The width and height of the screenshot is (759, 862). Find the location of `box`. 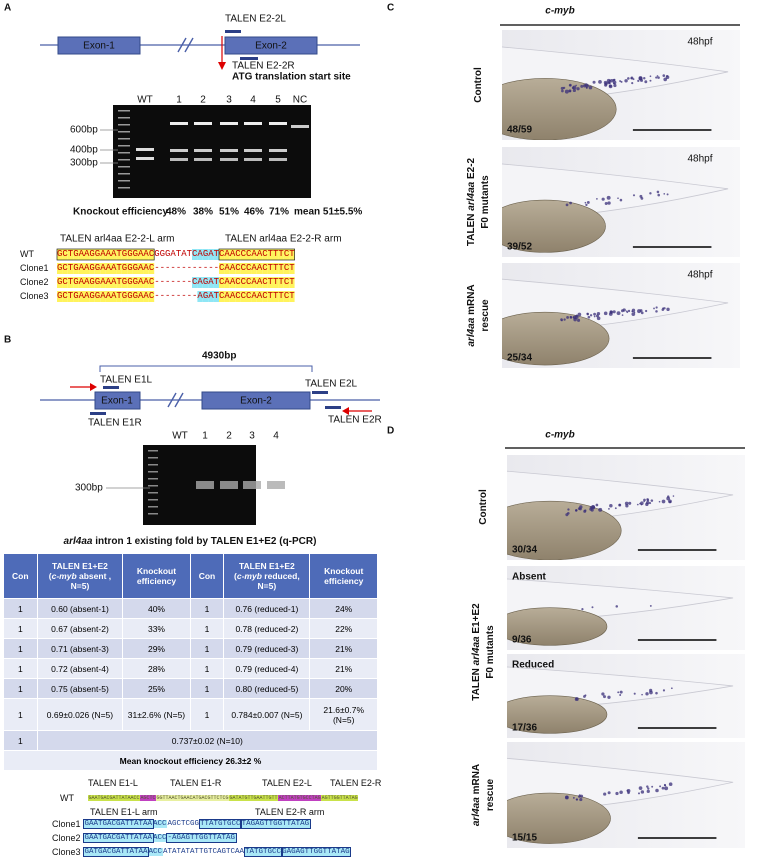

box is located at coordinates (105, 254).